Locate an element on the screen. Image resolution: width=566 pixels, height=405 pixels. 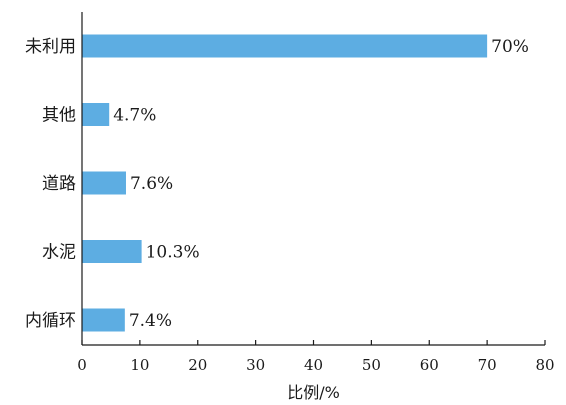
data-label: 4.7% is located at coordinates (134, 116).